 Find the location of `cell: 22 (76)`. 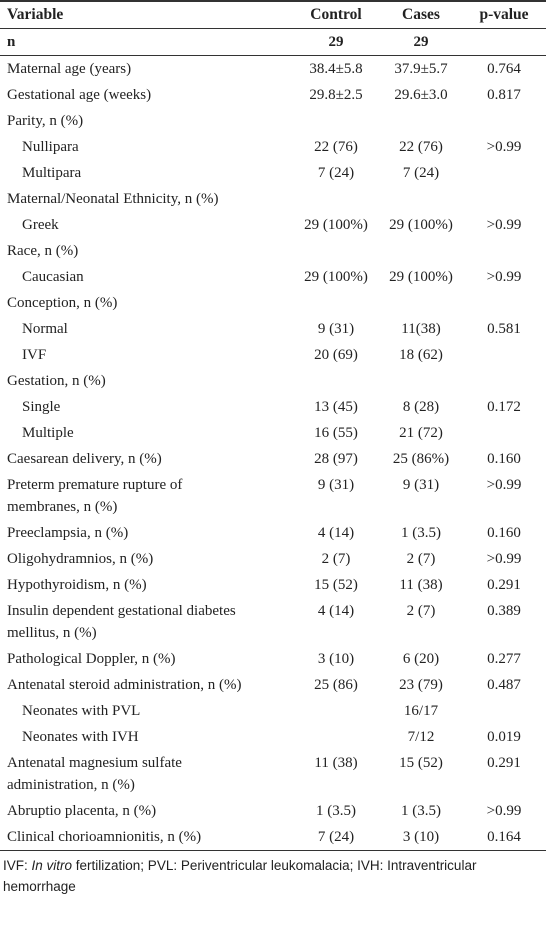

cell: 22 (76) is located at coordinates (421, 147).